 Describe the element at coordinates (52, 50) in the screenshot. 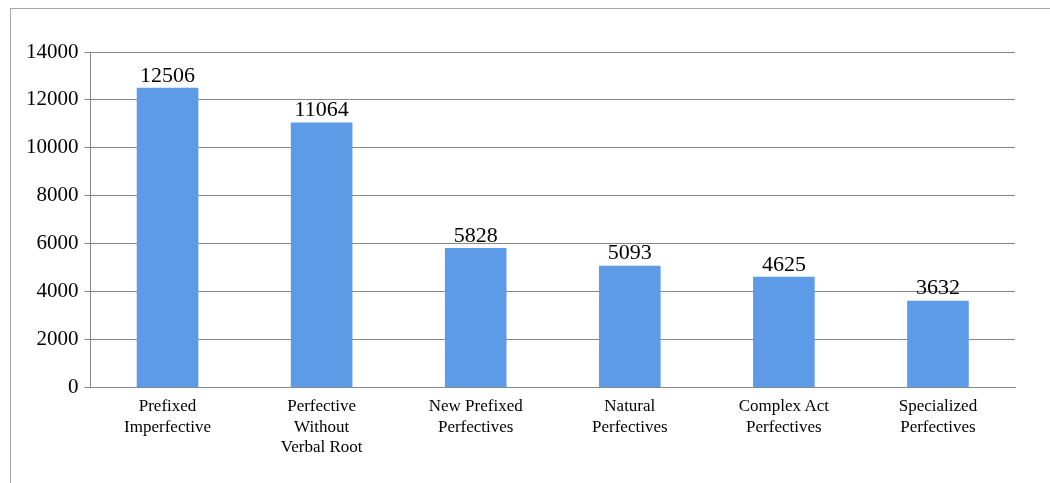

I see `y-tick-label: 14000` at that location.